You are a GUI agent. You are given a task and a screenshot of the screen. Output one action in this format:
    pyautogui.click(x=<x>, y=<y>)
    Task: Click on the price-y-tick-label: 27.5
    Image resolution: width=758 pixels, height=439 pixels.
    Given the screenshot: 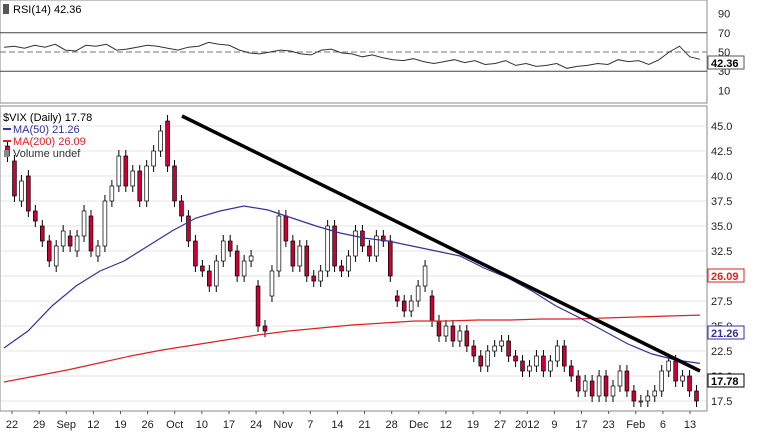 What is the action you would take?
    pyautogui.click(x=721, y=302)
    